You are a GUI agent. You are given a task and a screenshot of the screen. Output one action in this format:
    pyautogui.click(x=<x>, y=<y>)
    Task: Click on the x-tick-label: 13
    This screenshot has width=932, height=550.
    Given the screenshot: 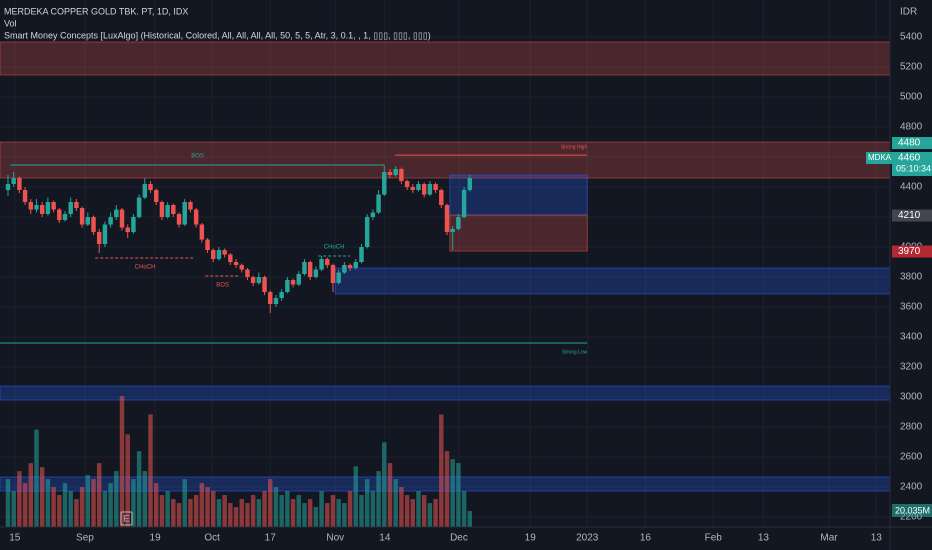 What is the action you would take?
    pyautogui.click(x=764, y=538)
    